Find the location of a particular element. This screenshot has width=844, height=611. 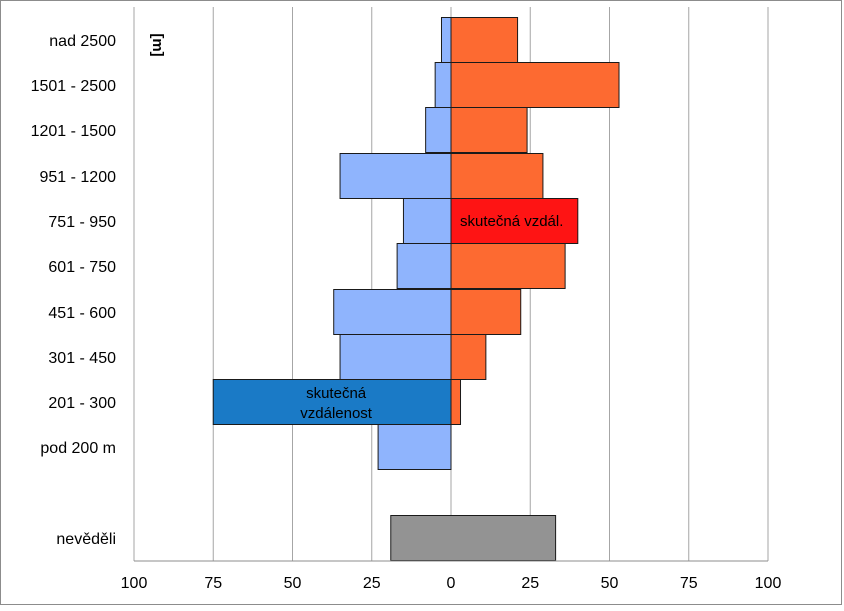

category-label: nad 2500 is located at coordinates (82, 41).